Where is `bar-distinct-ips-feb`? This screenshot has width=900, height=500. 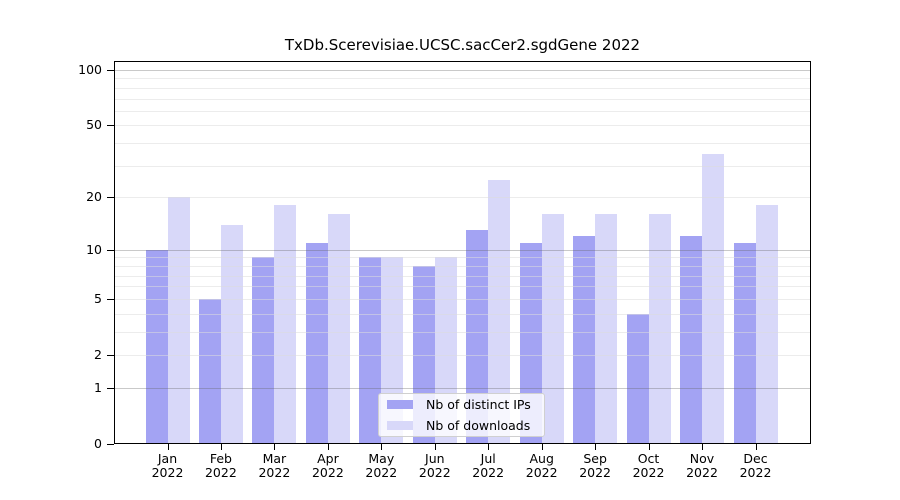
bar-distinct-ips-feb is located at coordinates (209, 371).